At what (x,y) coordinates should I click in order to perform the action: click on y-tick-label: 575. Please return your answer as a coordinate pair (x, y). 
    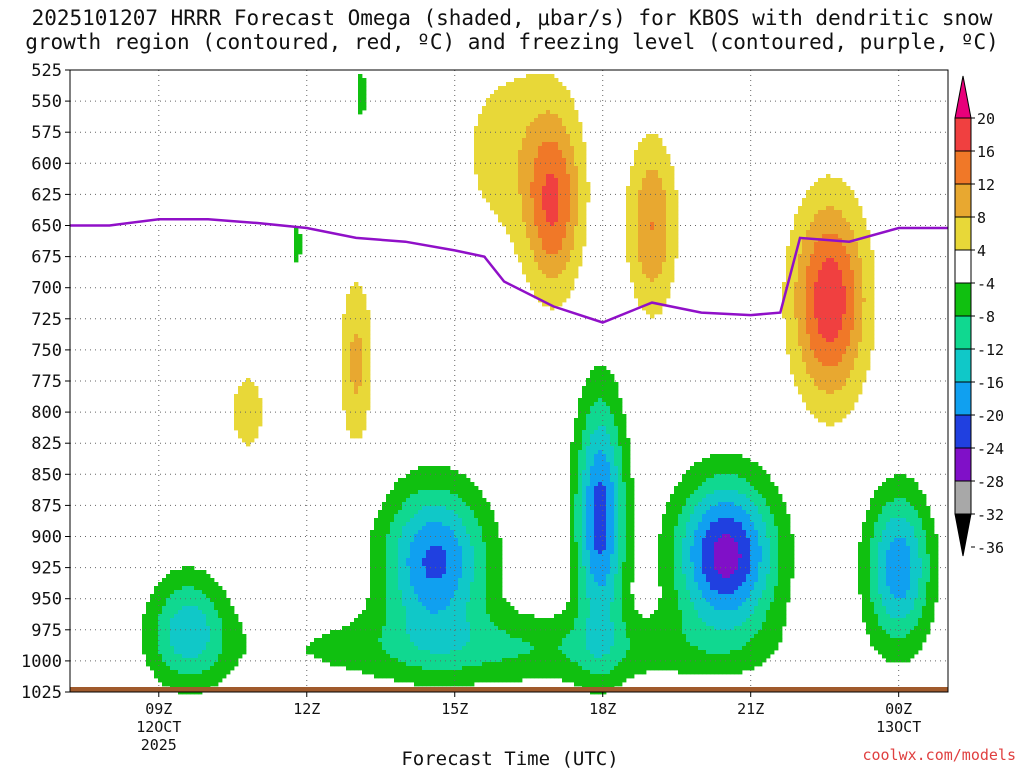
    Looking at the image, I should click on (46, 133).